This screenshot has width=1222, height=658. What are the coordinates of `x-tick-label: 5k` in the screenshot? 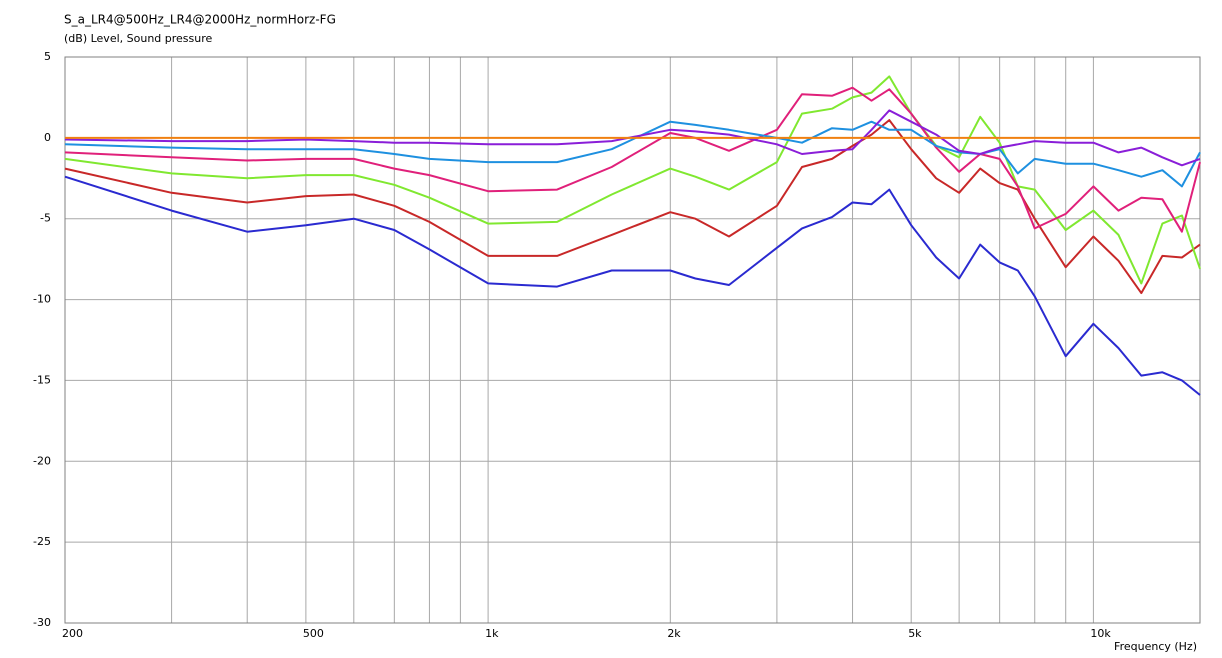 It's located at (915, 633).